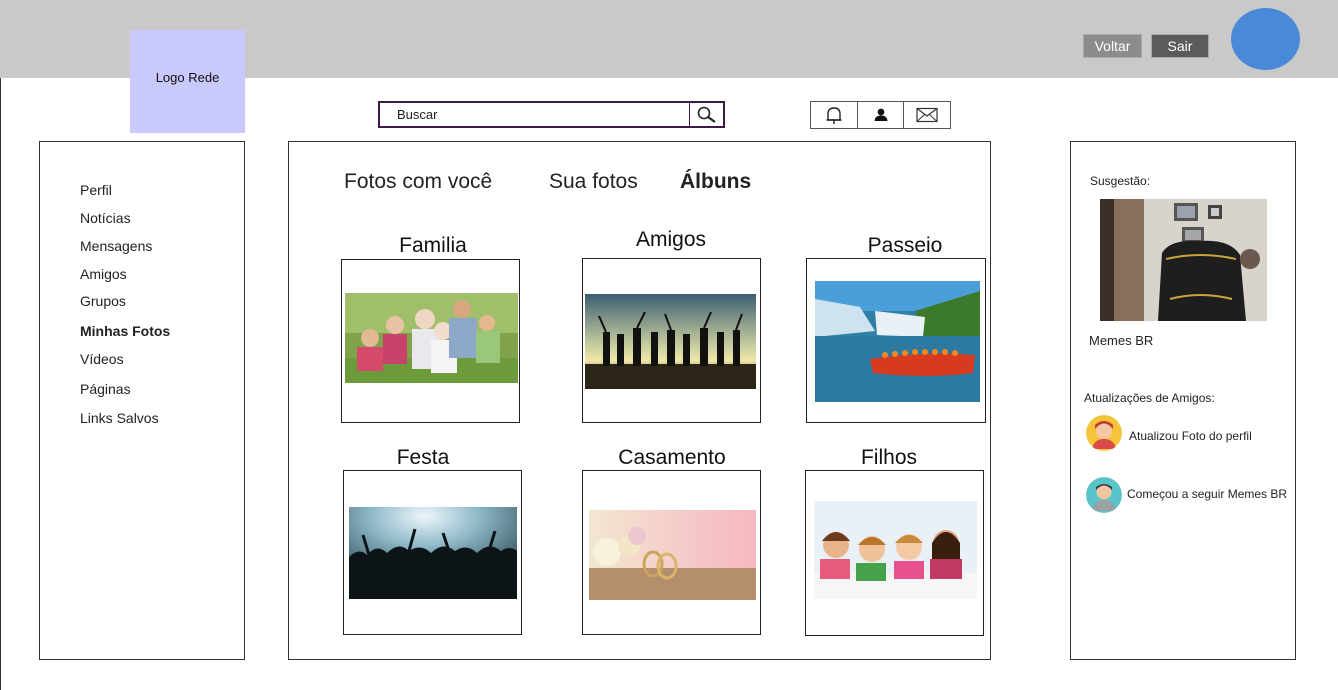  What do you see at coordinates (1180, 46) in the screenshot?
I see `exit-button: Sair` at bounding box center [1180, 46].